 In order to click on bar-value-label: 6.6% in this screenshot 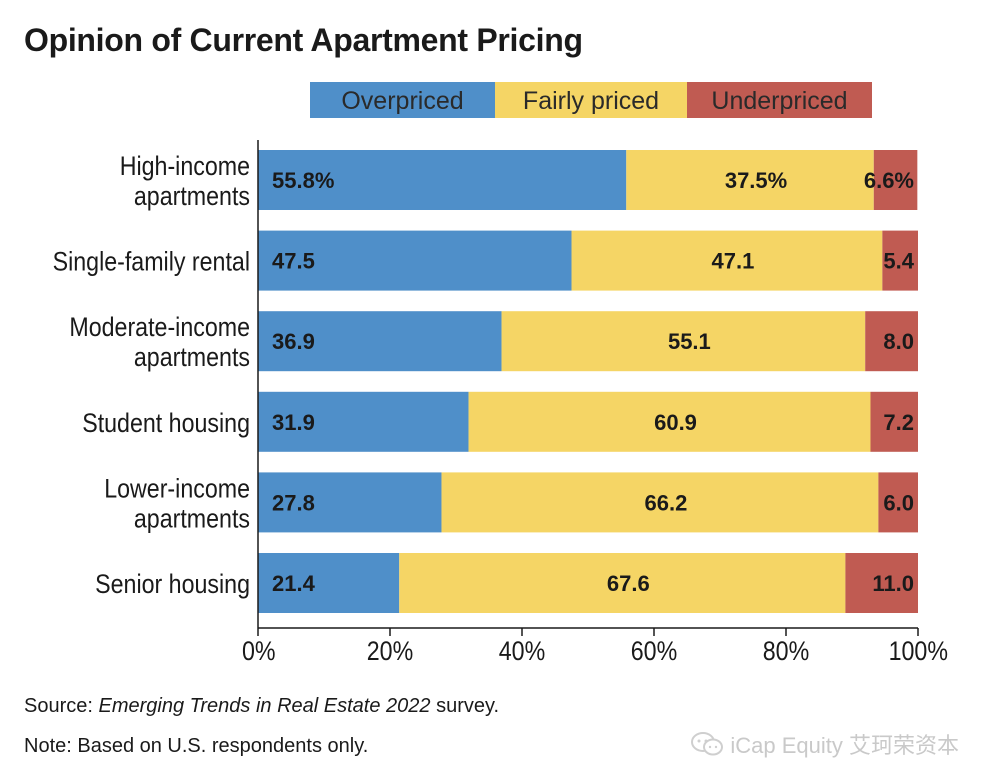, I will do `click(889, 180)`.